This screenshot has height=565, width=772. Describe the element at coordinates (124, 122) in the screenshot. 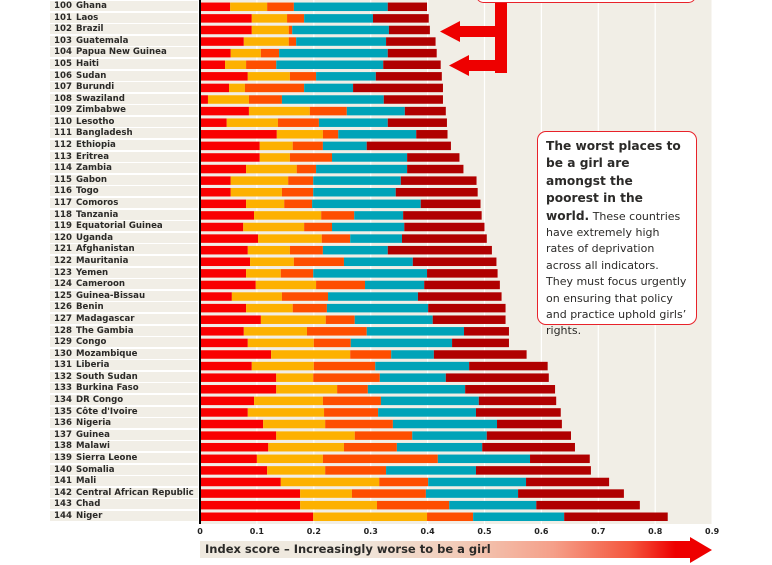

I see `country-label-row: 110 Lesotho` at that location.